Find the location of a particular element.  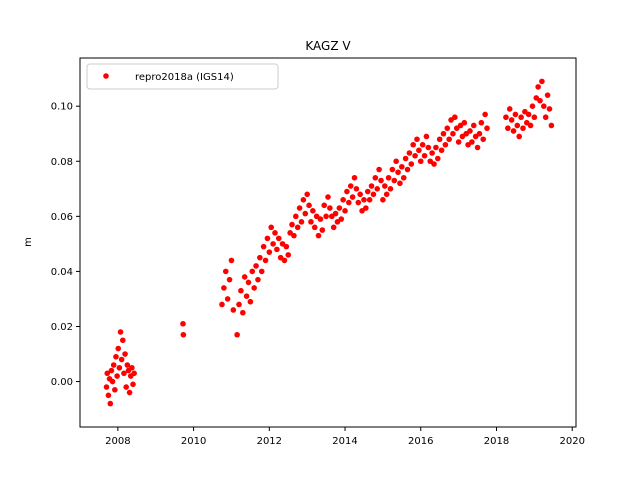

x-tick-label: 2014 is located at coordinates (344, 441).